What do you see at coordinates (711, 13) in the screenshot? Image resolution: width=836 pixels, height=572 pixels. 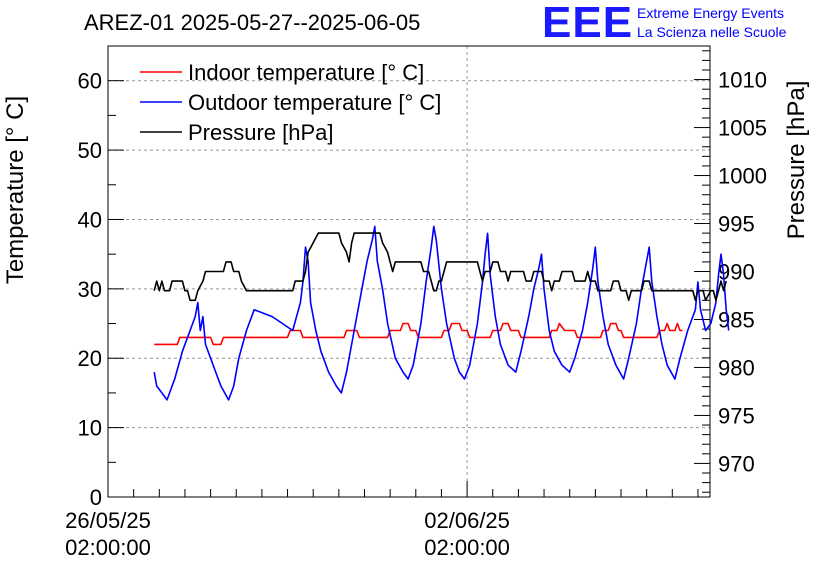 I see `logo-line-1: Extreme Energy Events` at bounding box center [711, 13].